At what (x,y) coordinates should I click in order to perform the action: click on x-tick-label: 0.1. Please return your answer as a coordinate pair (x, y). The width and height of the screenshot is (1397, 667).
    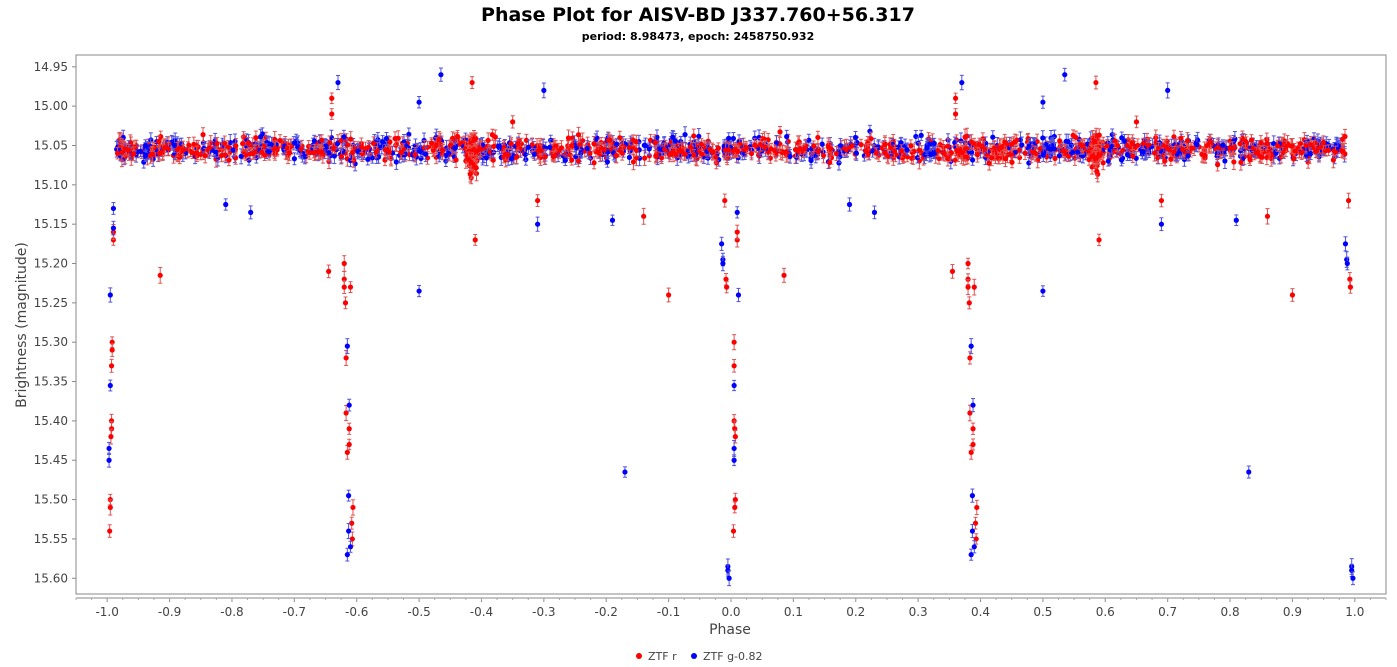
    Looking at the image, I should click on (793, 612).